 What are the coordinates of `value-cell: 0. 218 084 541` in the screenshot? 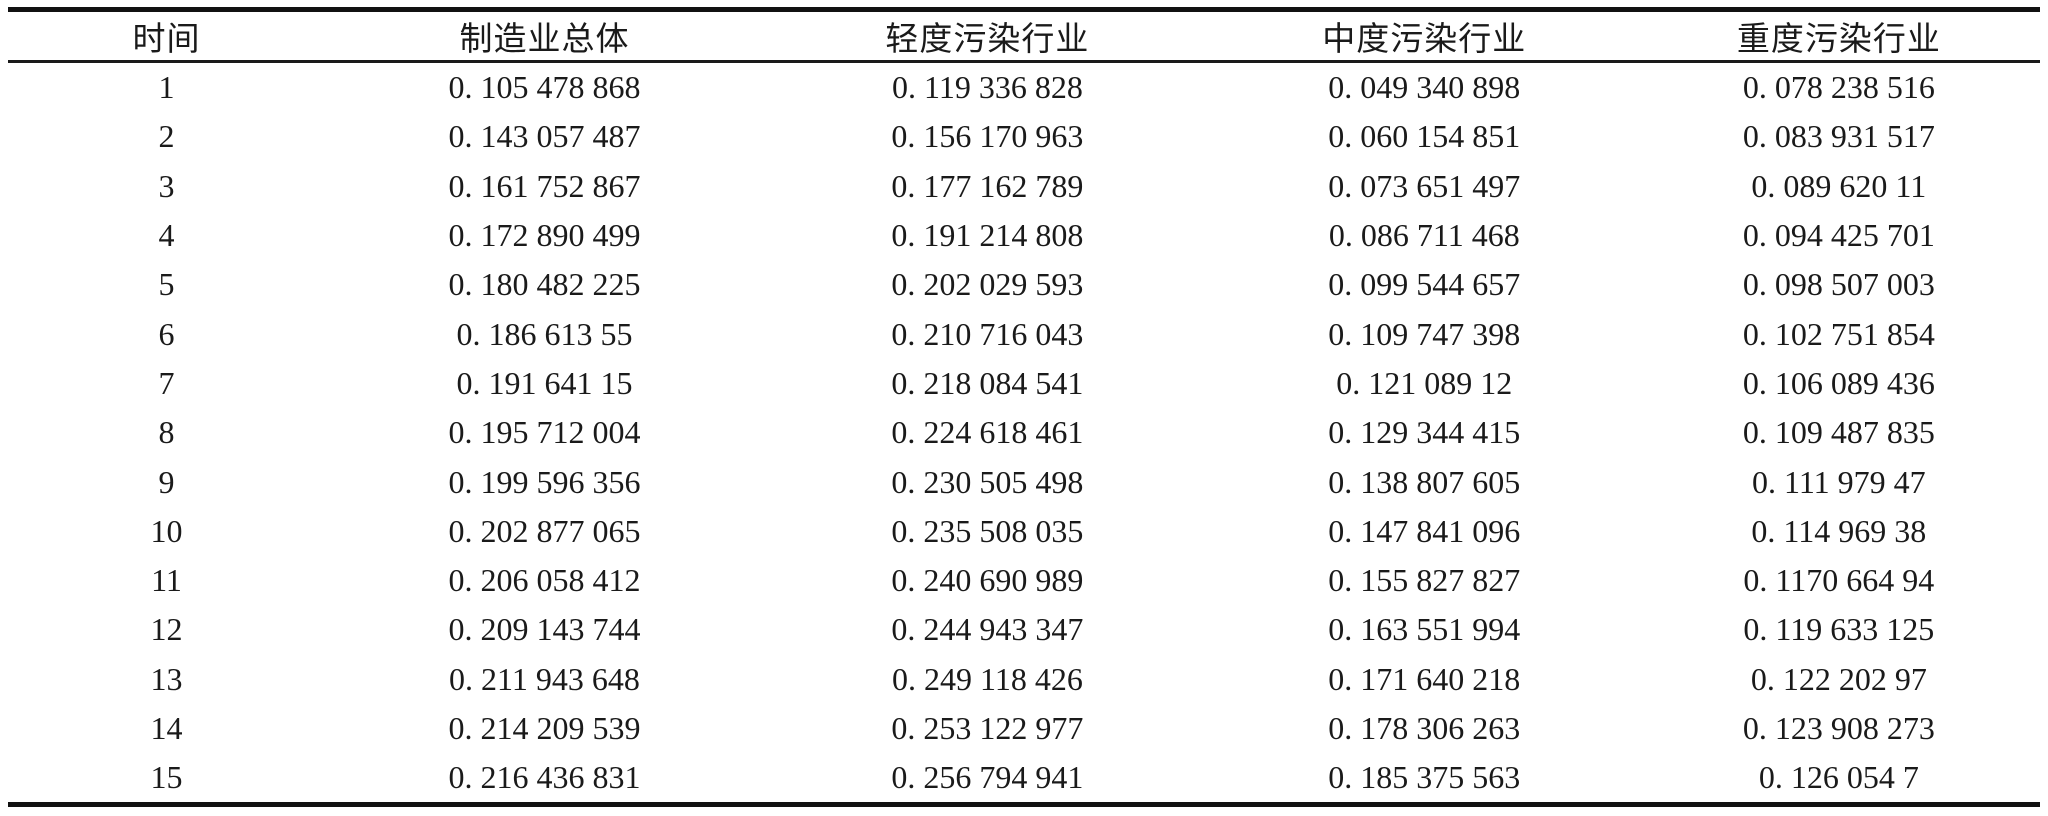 It's located at (987, 382).